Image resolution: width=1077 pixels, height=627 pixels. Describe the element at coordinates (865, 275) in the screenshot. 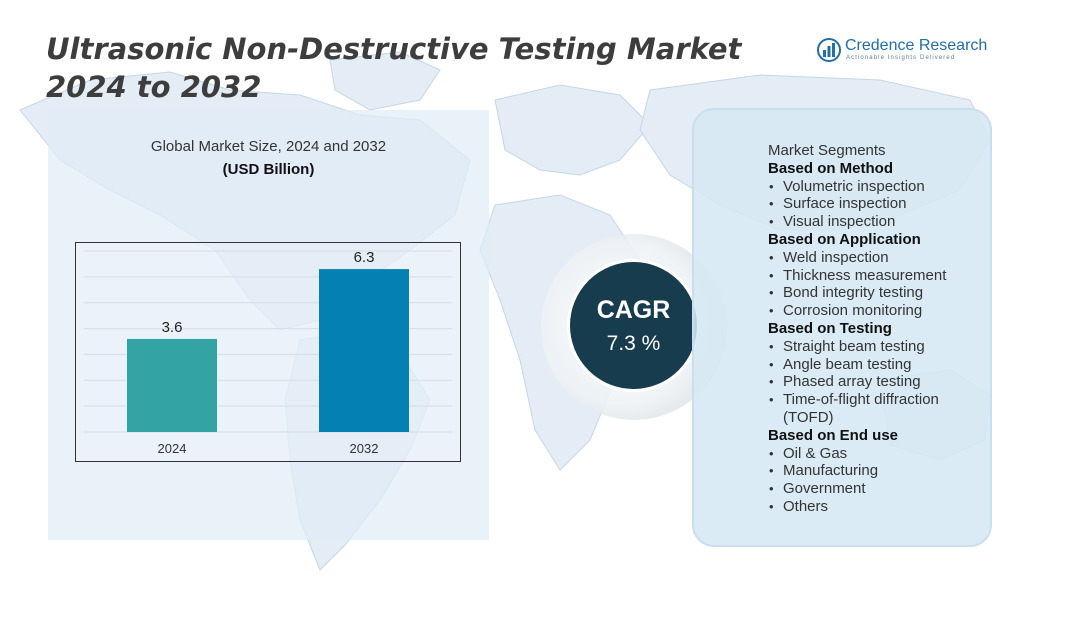

I see `segment-item-label: Thickness measurement` at that location.